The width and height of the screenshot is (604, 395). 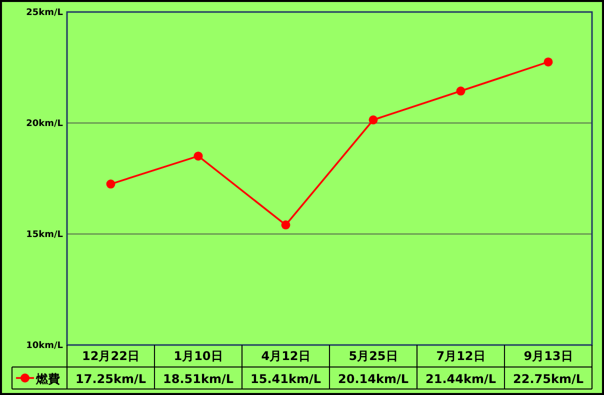 I want to click on data-label: 18.51km/L, so click(x=198, y=379).